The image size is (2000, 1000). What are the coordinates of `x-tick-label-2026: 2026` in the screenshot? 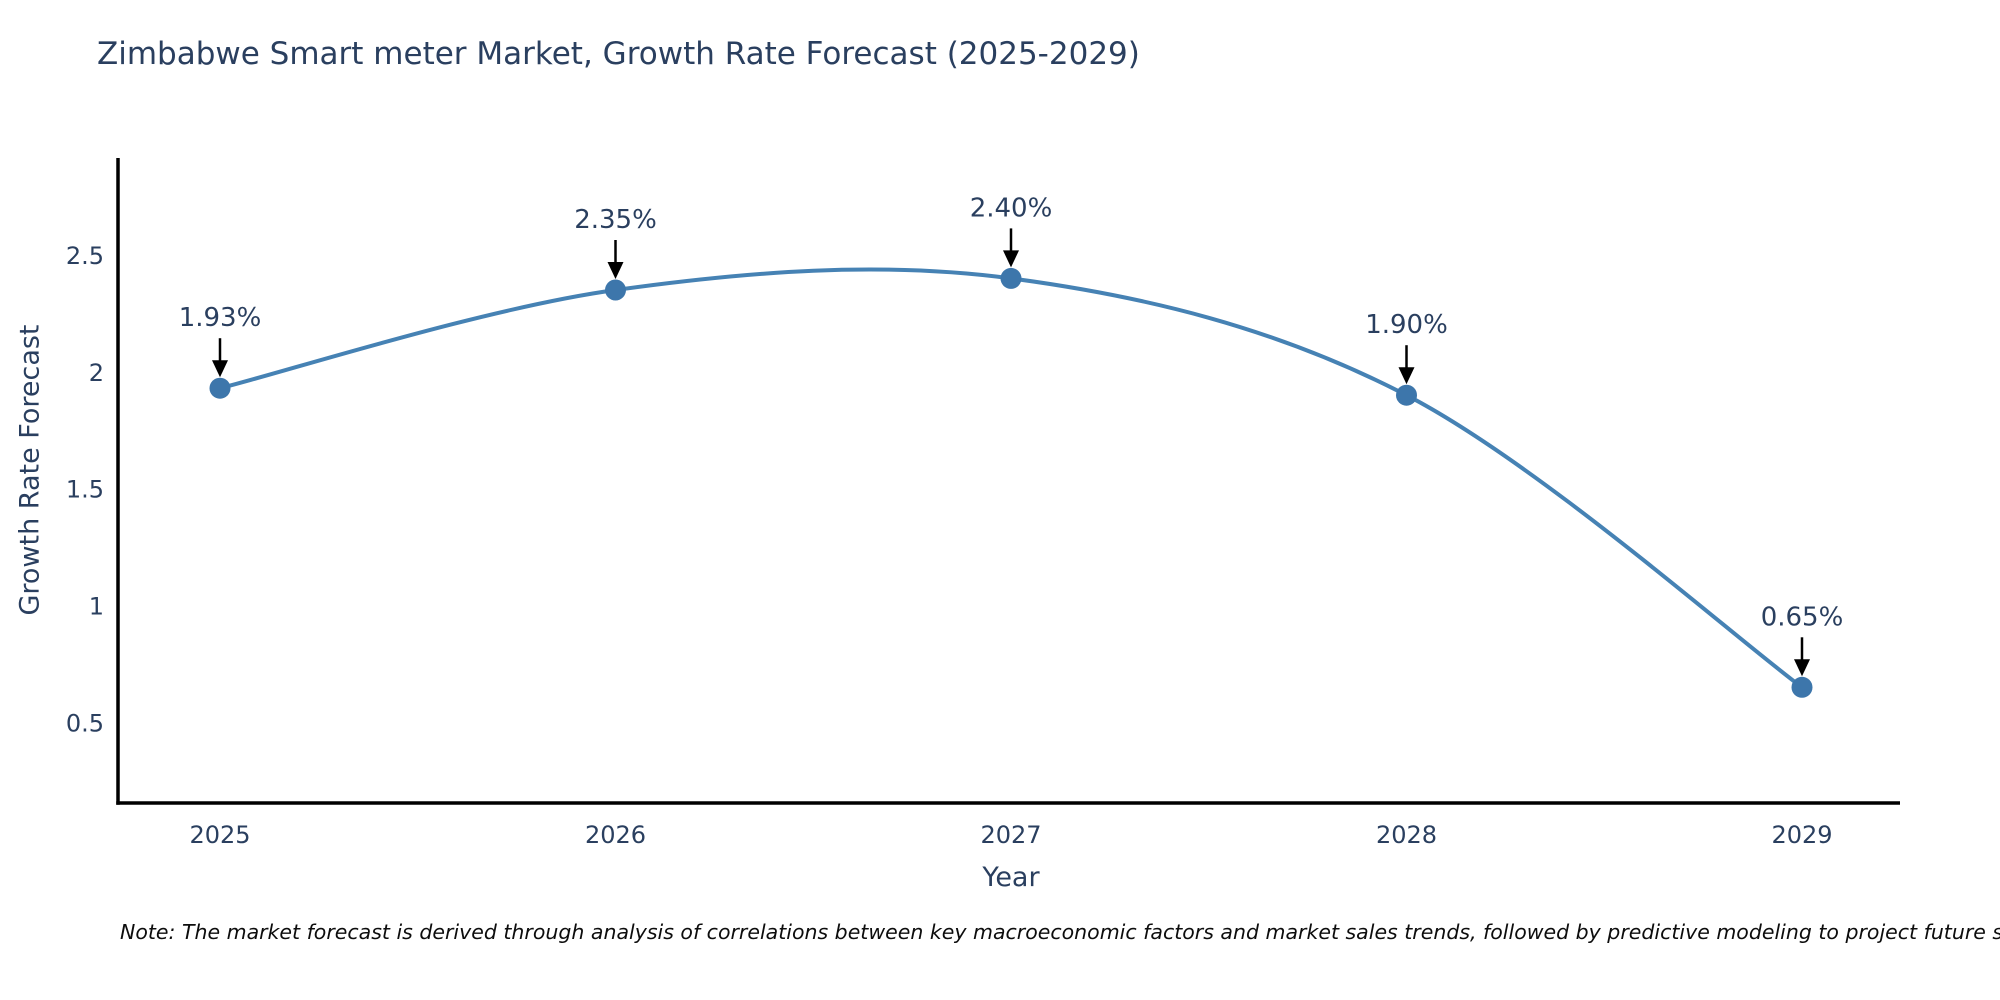 It's located at (615, 835).